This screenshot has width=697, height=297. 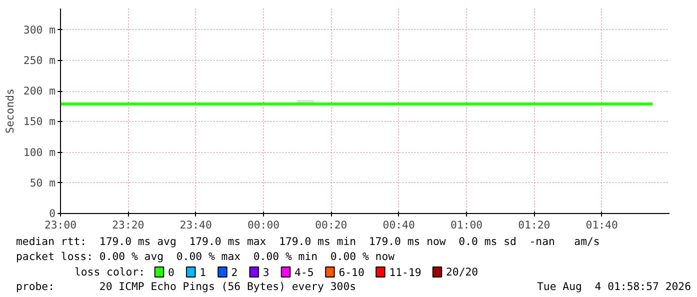 What do you see at coordinates (39, 61) in the screenshot?
I see `y-tick-label: 250 m` at bounding box center [39, 61].